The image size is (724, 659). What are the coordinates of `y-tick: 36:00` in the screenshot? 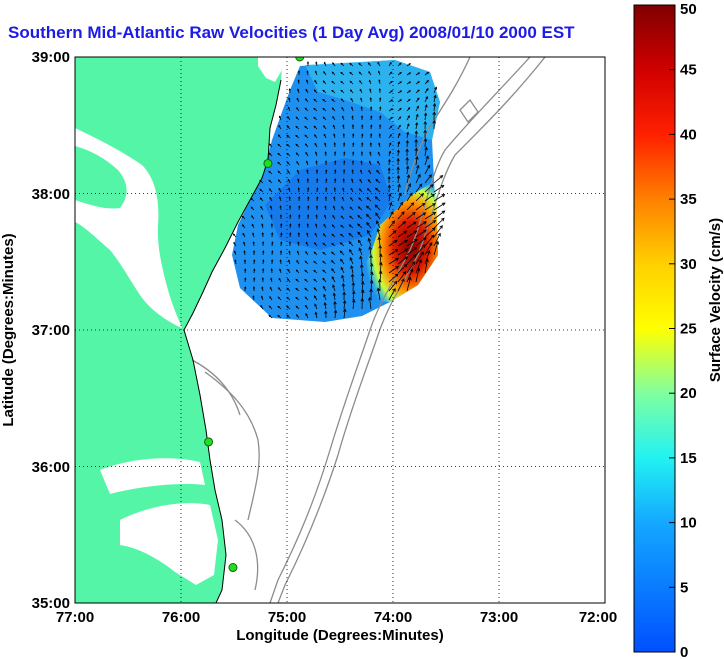 It's located at (51, 467).